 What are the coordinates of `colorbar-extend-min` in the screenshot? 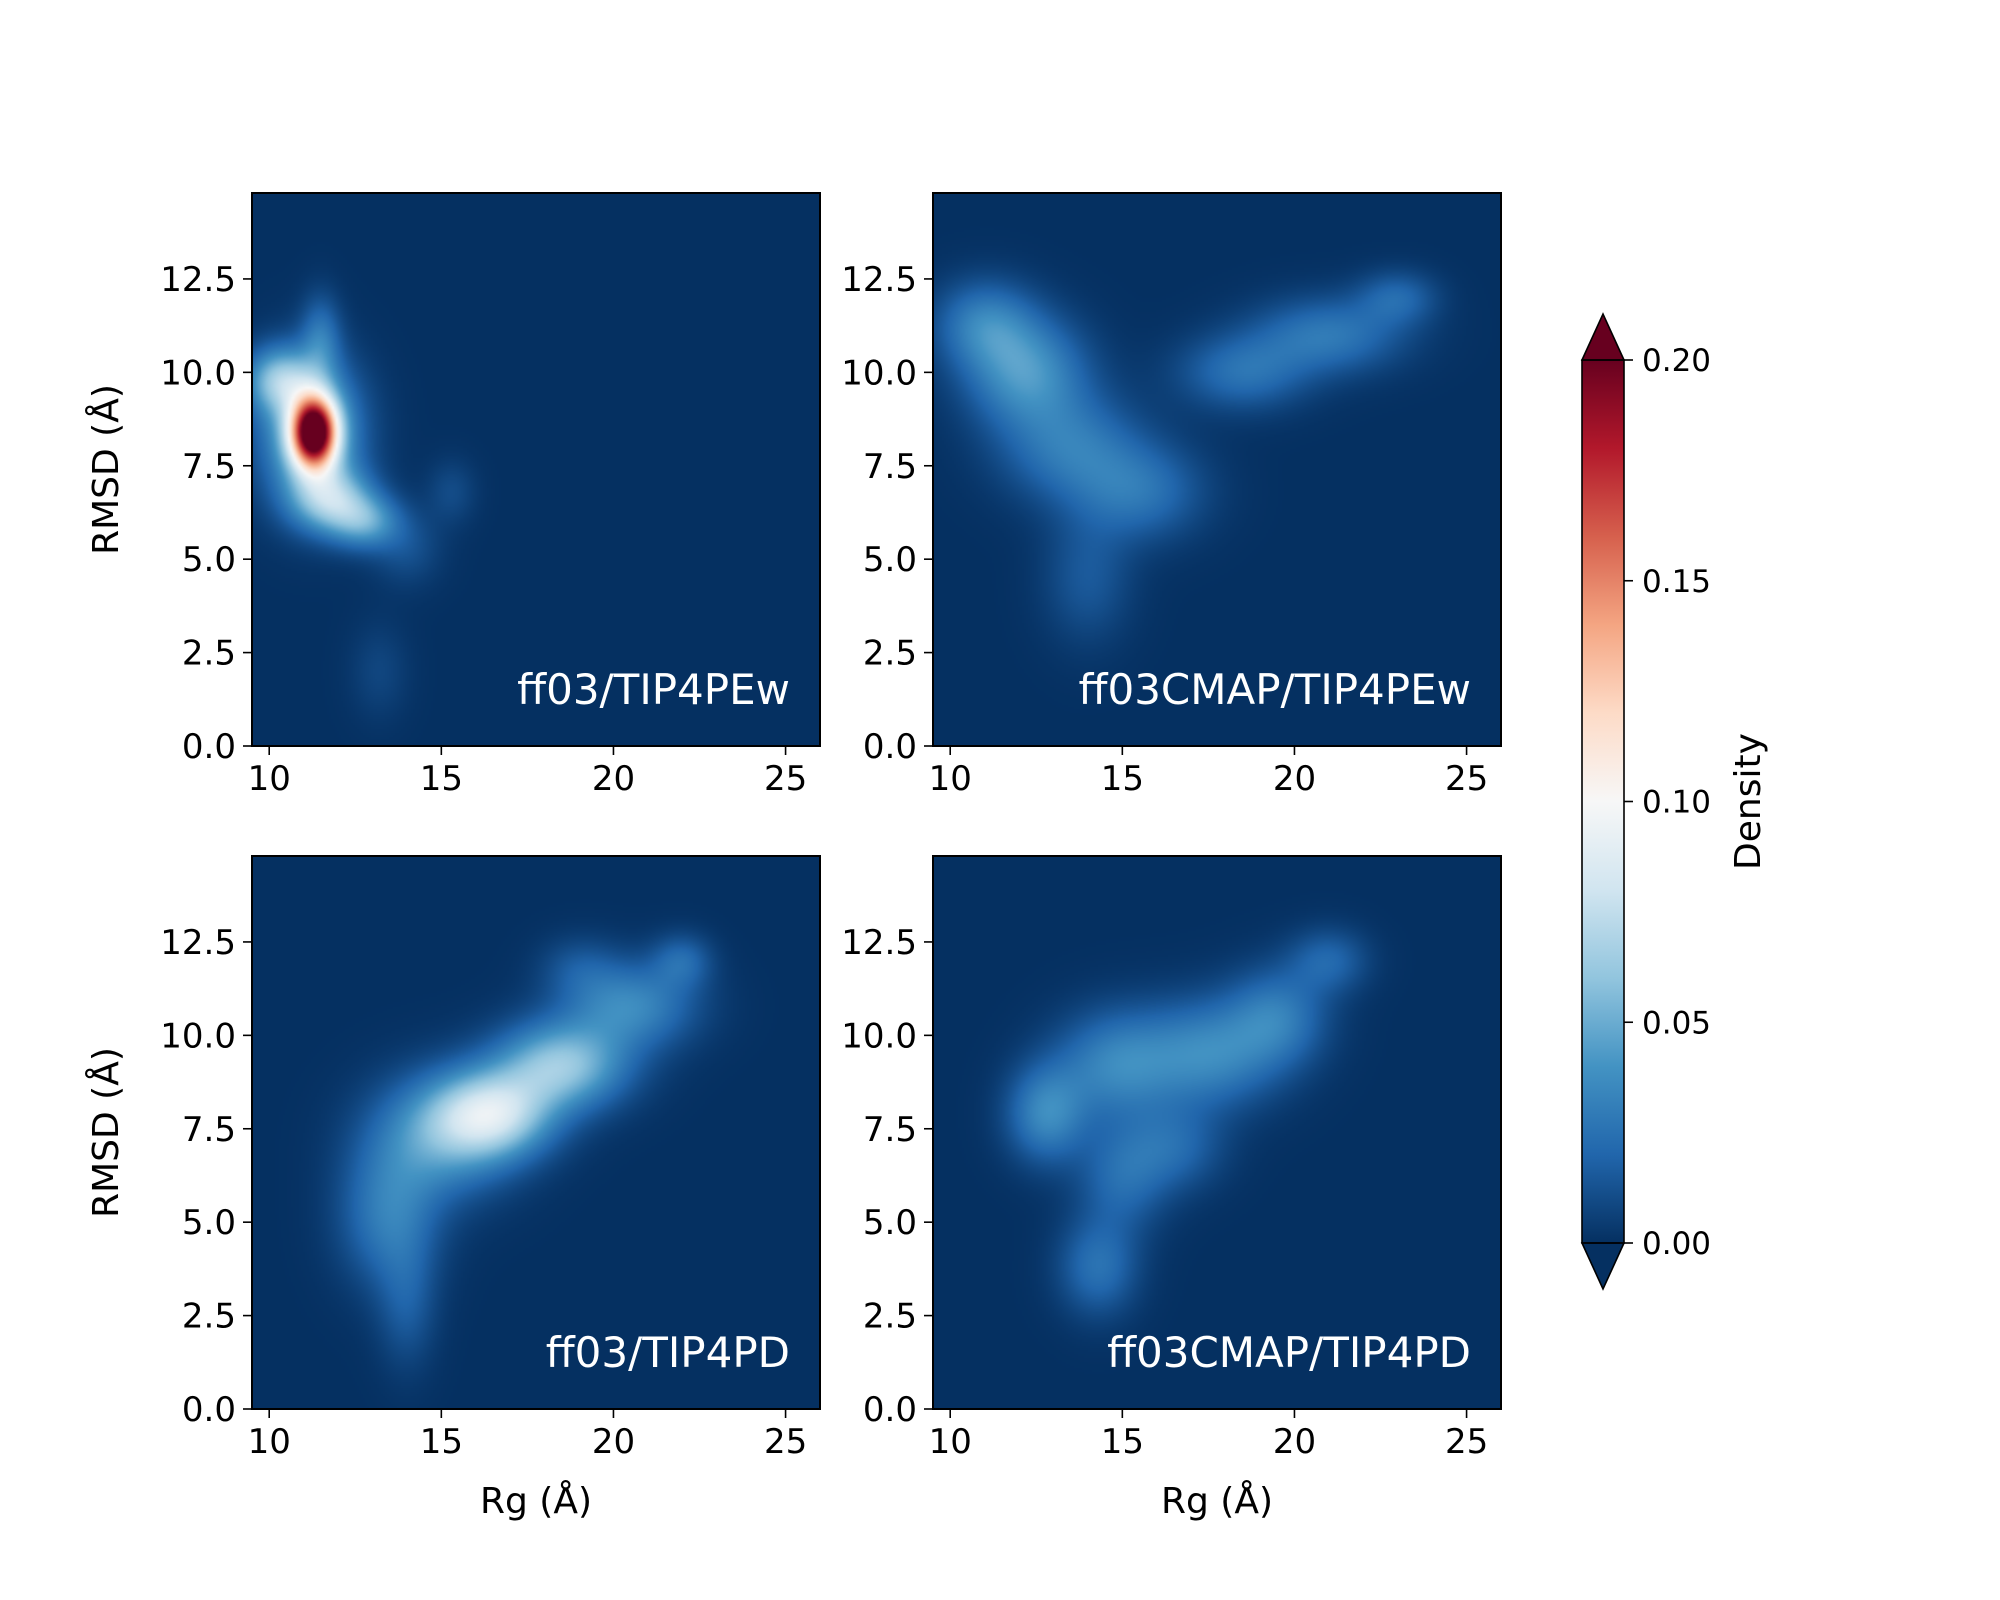 It's located at (1603, 1266).